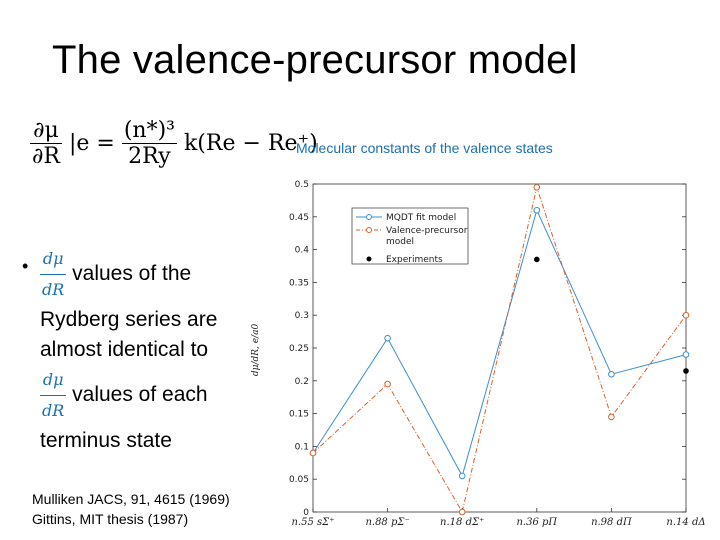  I want to click on eq-mid: |e =, so click(91, 143).